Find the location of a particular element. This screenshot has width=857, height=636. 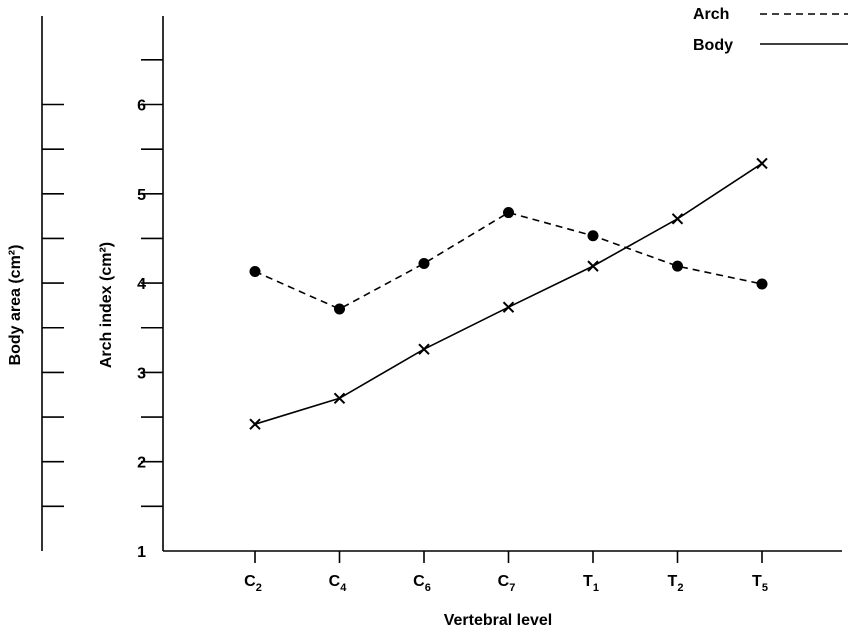

y-tick-label: 4 is located at coordinates (141, 284).